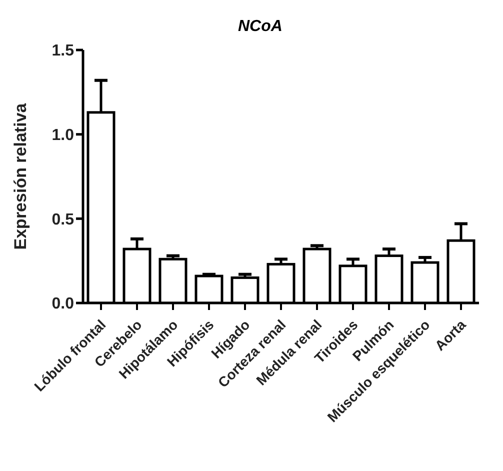 This screenshot has height=471, width=503. I want to click on y-axis-title: Expresión relativa, so click(20, 176).